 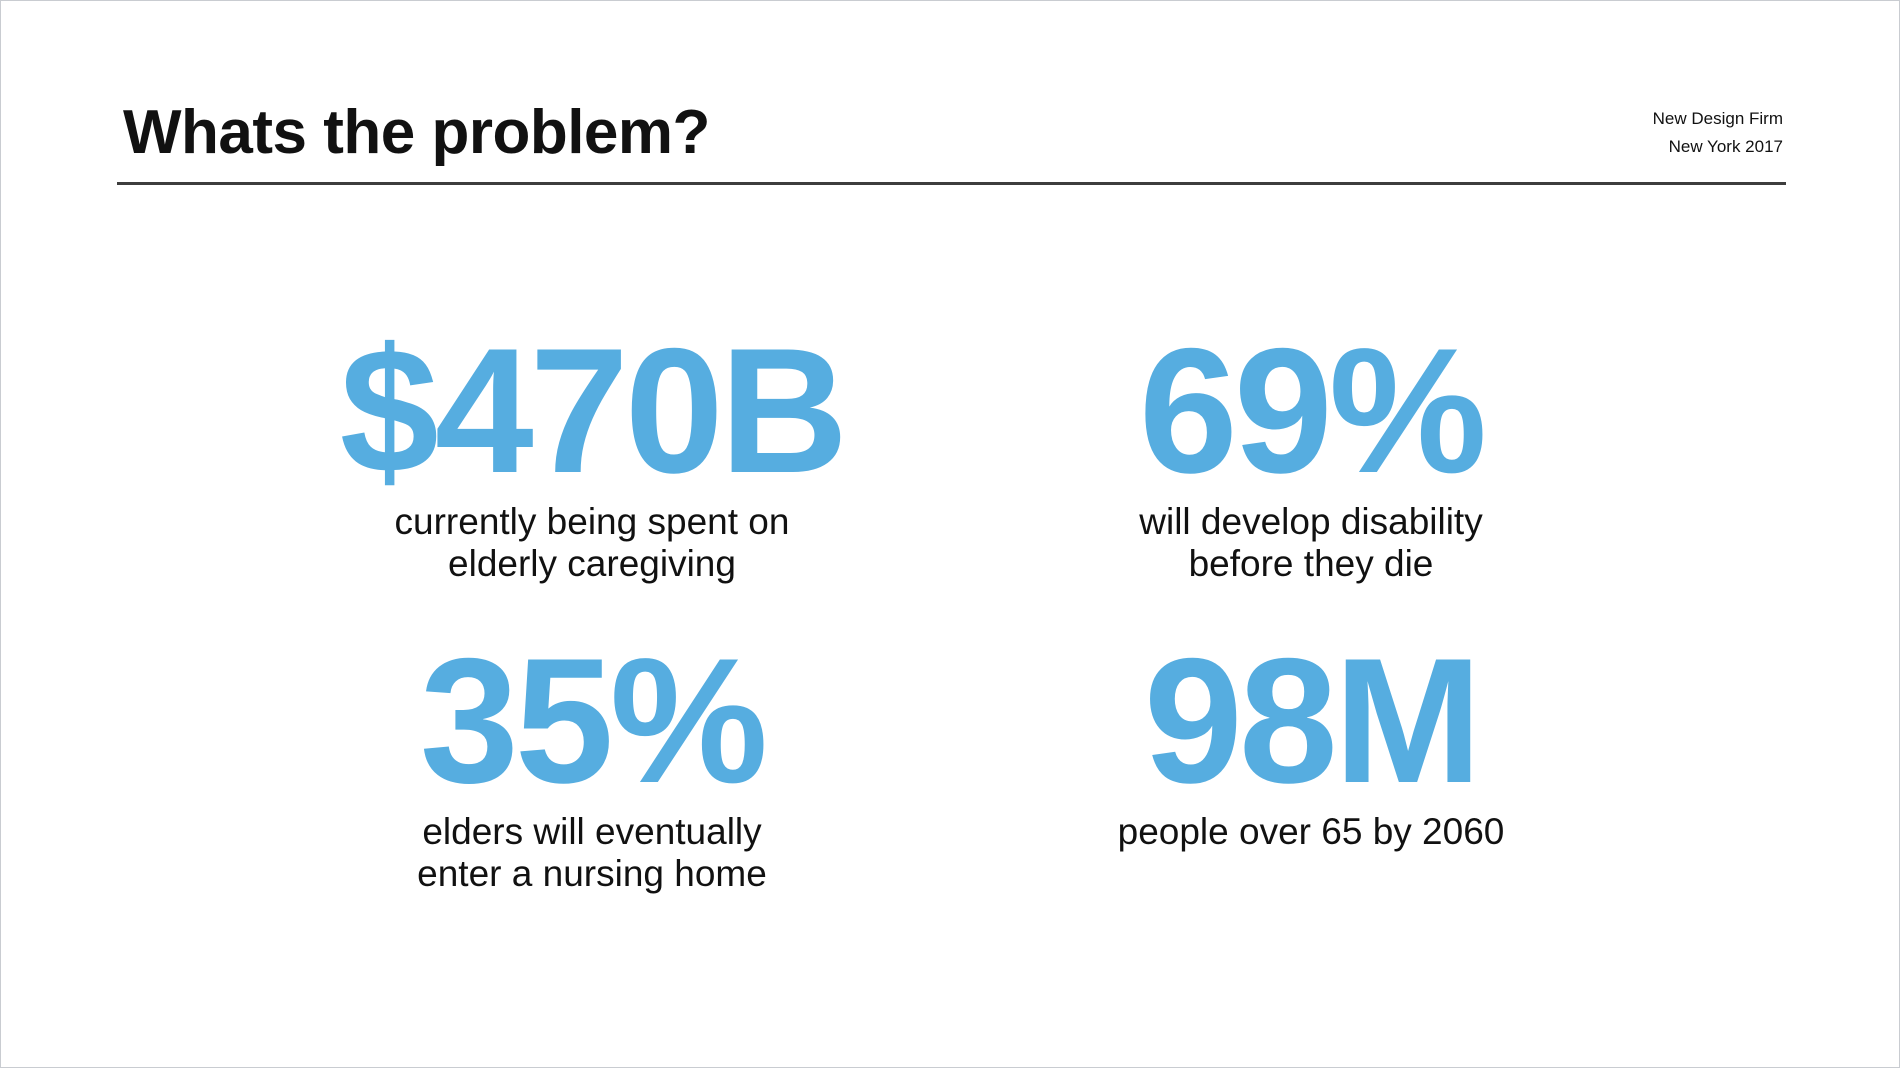 What do you see at coordinates (951, 183) in the screenshot?
I see `title-divider` at bounding box center [951, 183].